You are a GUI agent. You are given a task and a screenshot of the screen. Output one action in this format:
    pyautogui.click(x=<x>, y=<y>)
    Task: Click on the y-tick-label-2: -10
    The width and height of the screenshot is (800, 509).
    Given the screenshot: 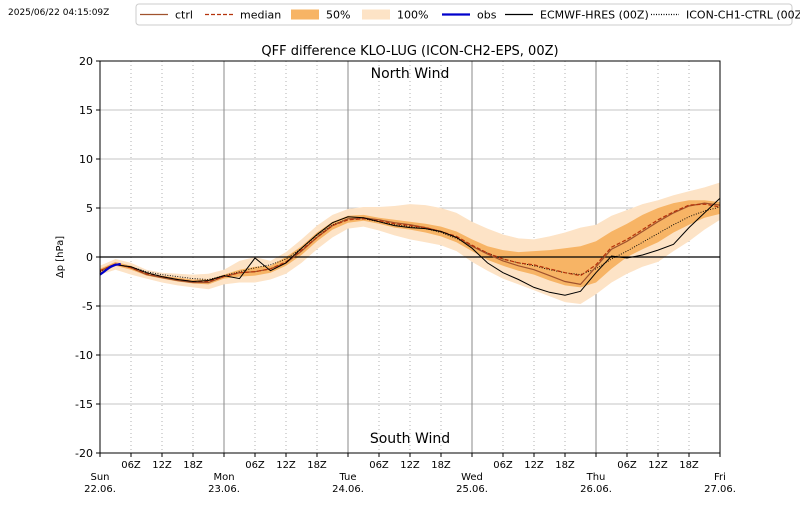 What is the action you would take?
    pyautogui.click(x=84, y=355)
    